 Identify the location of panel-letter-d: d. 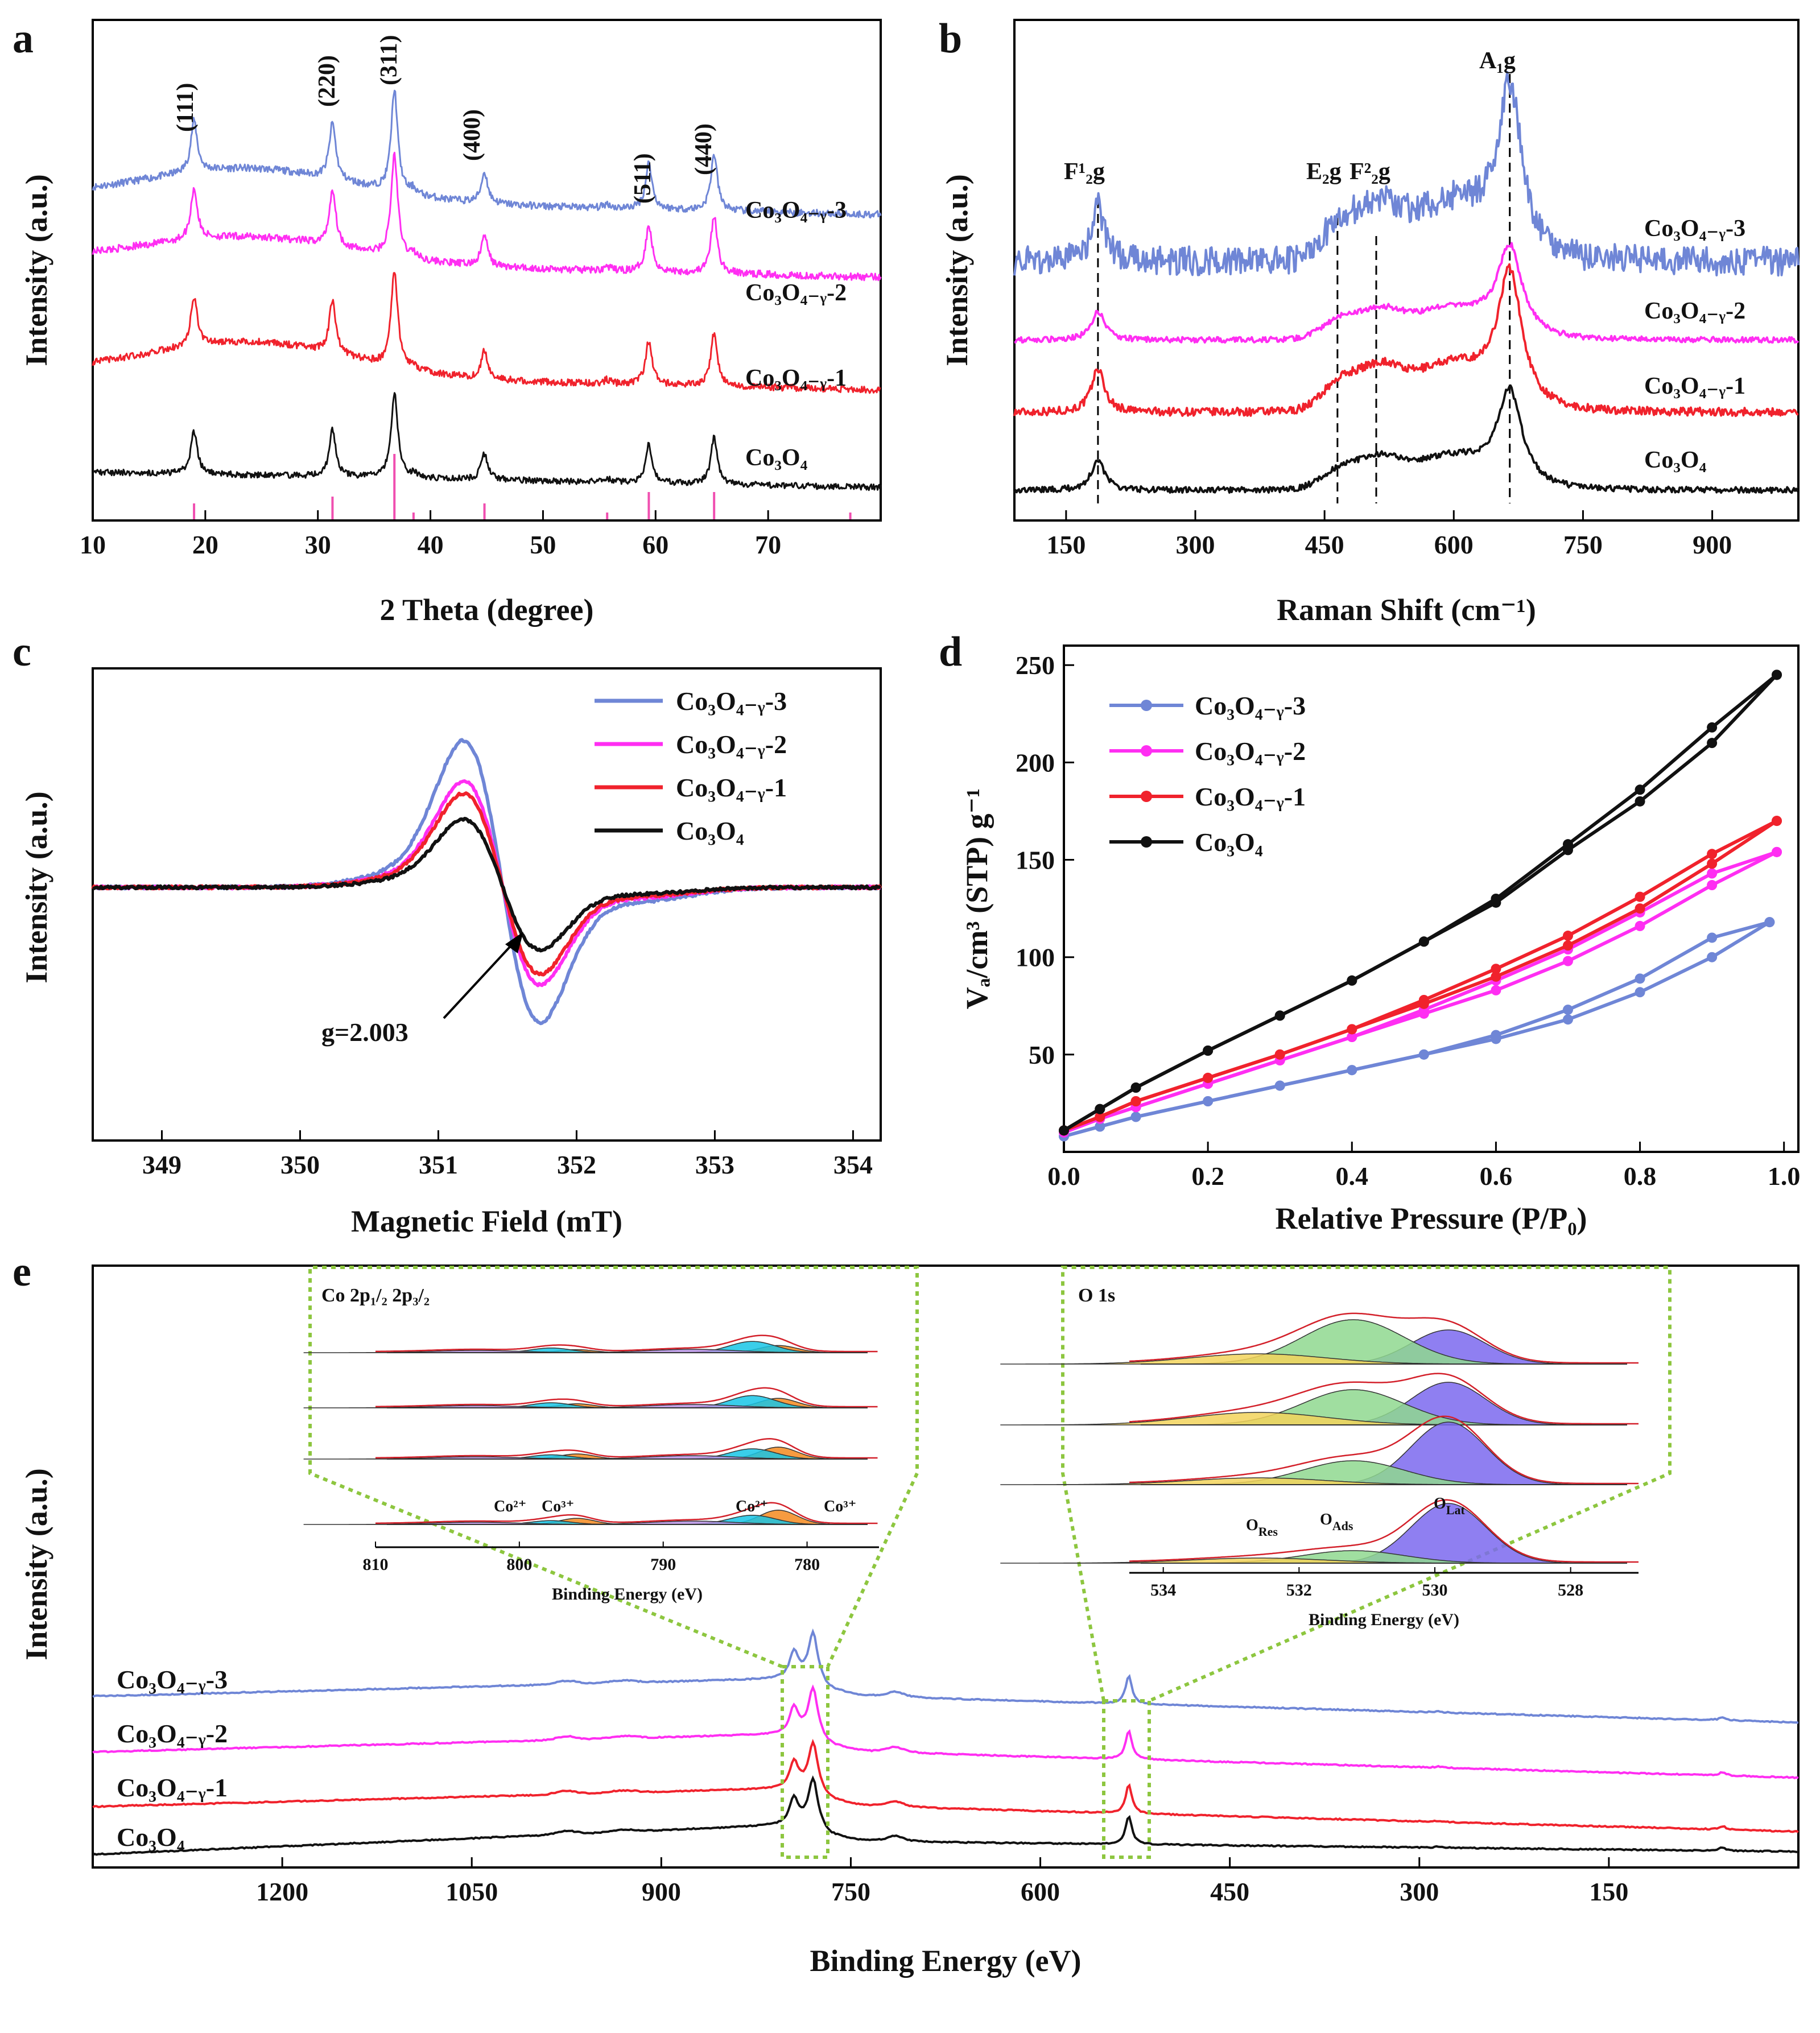
(950, 652).